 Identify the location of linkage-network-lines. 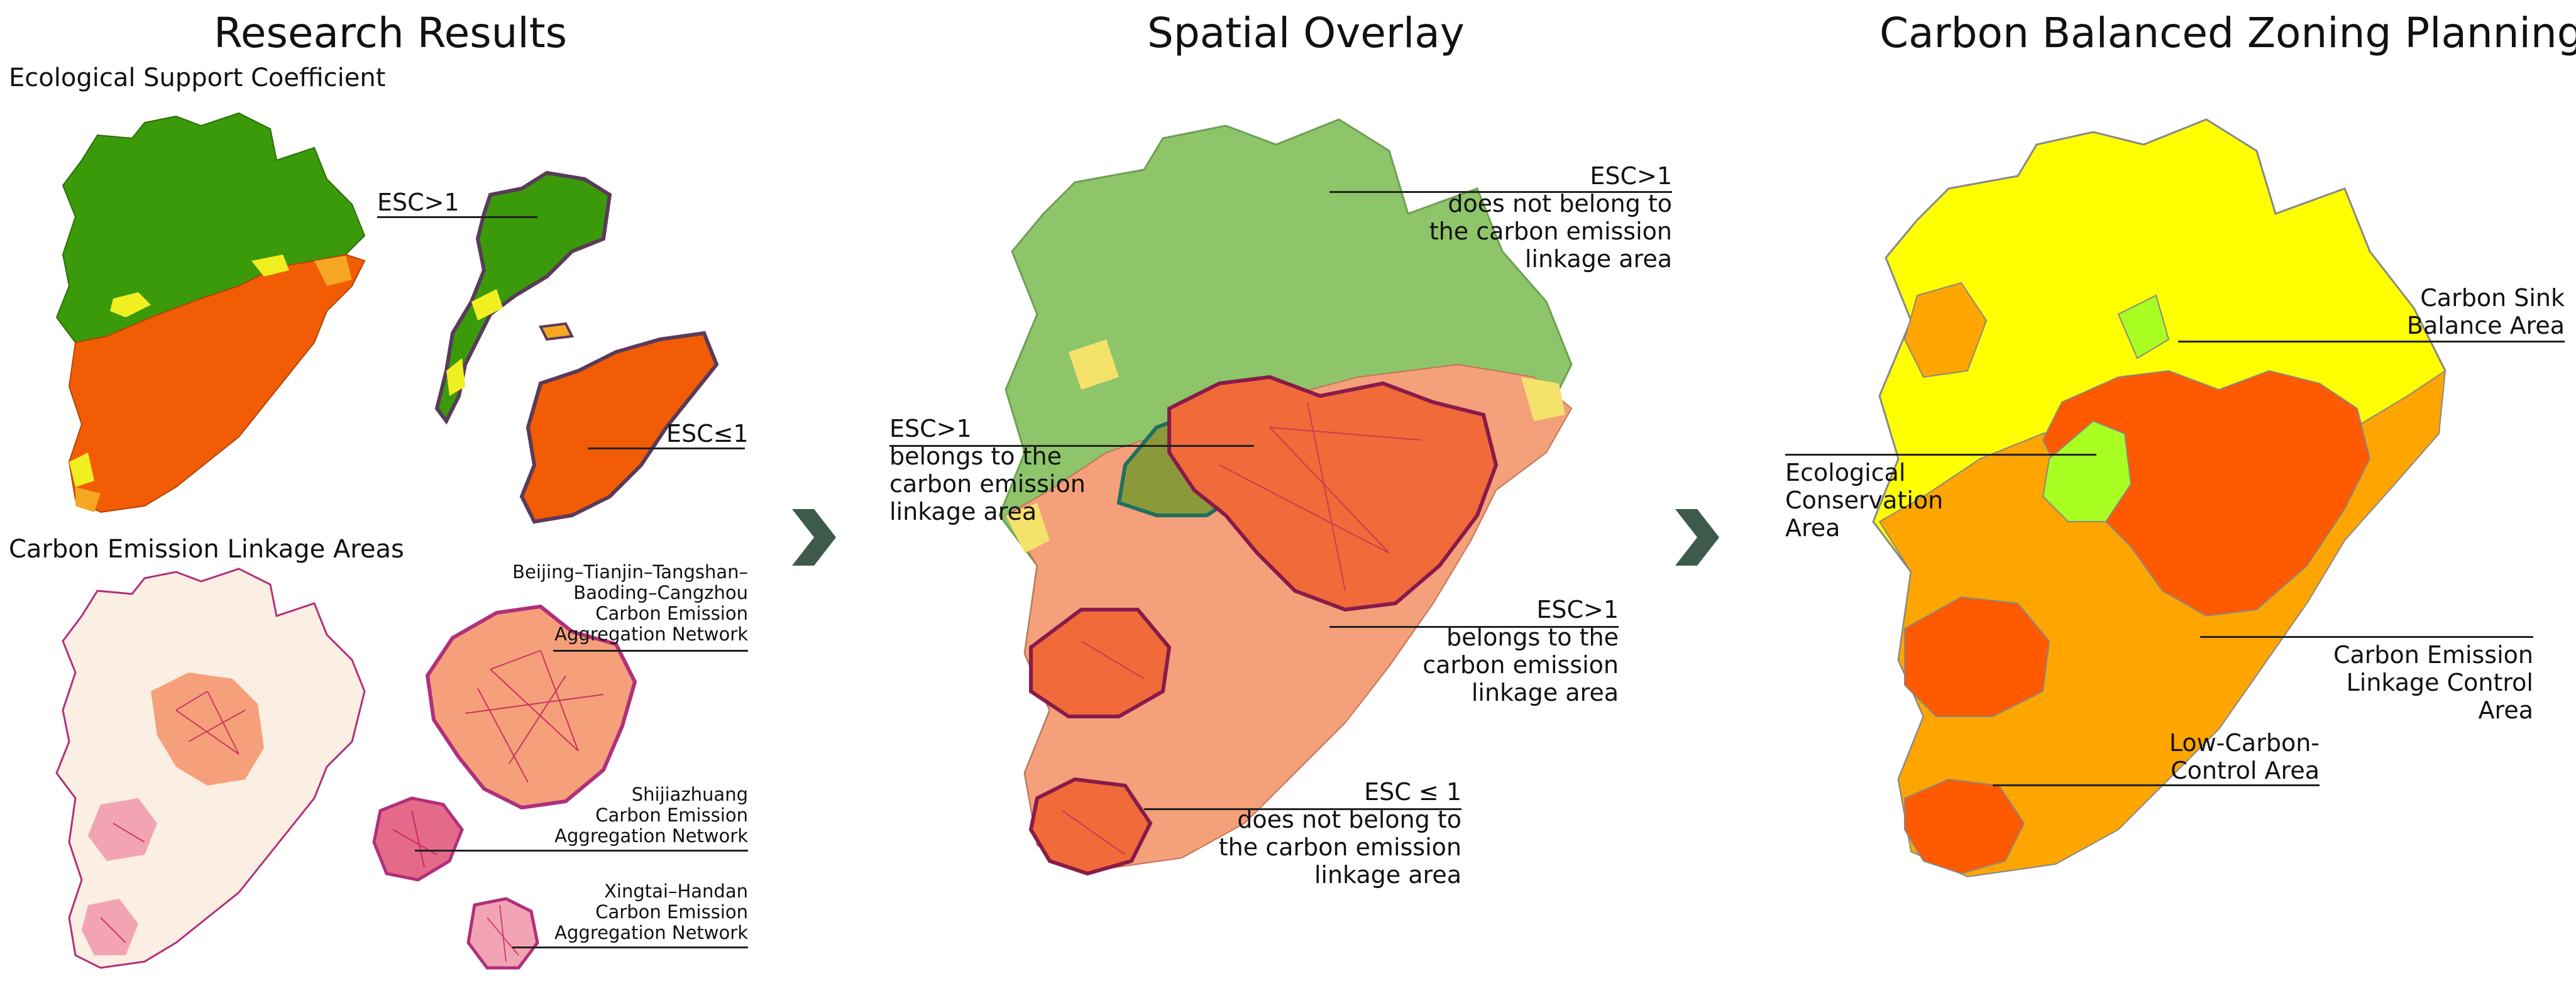
(173, 817).